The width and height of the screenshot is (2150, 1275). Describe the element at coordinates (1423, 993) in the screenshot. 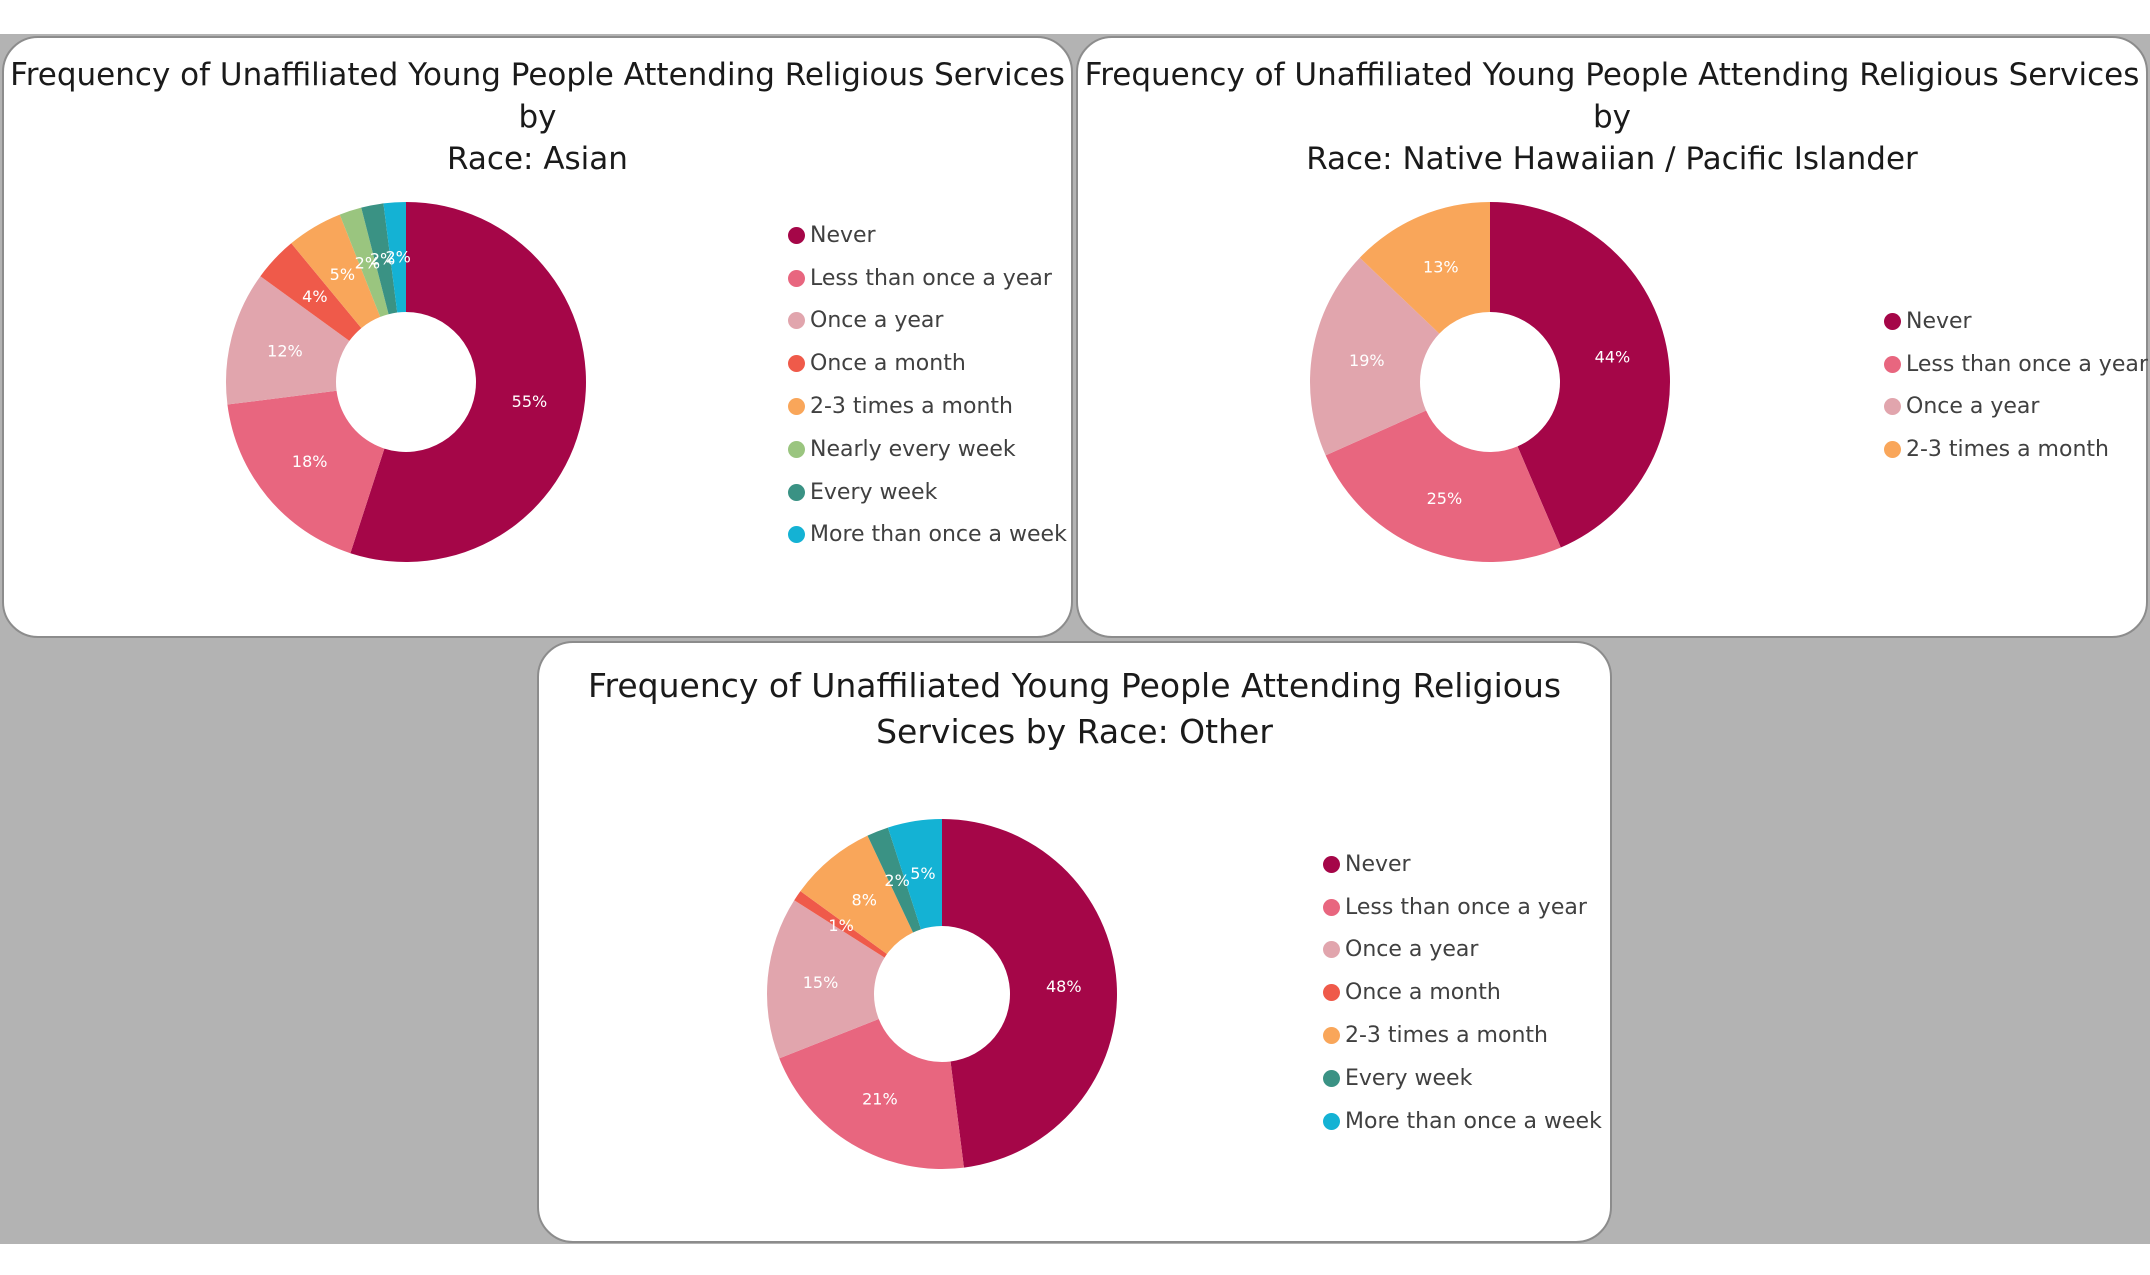

I see `legend-label: Once a month` at that location.